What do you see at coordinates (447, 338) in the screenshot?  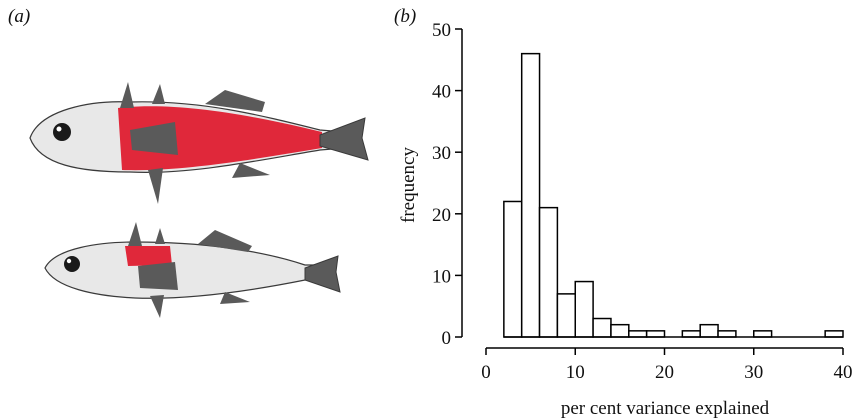 I see `y-tick-label: 0` at bounding box center [447, 338].